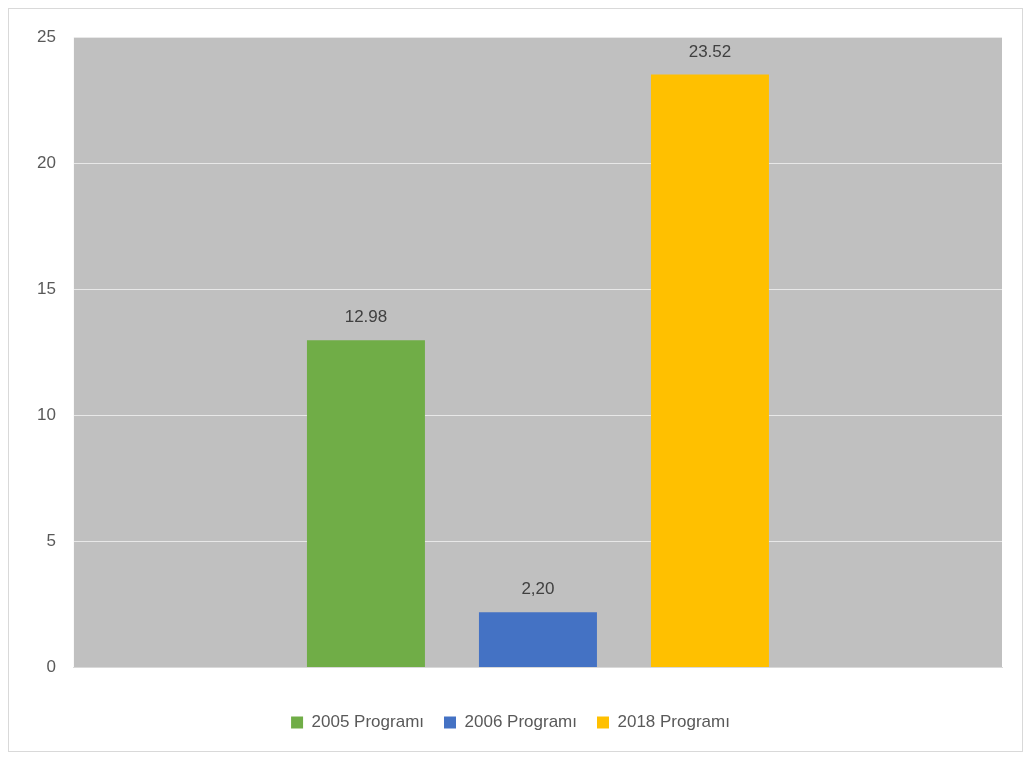  Describe the element at coordinates (51, 541) in the screenshot. I see `y-tick-label: 5` at that location.